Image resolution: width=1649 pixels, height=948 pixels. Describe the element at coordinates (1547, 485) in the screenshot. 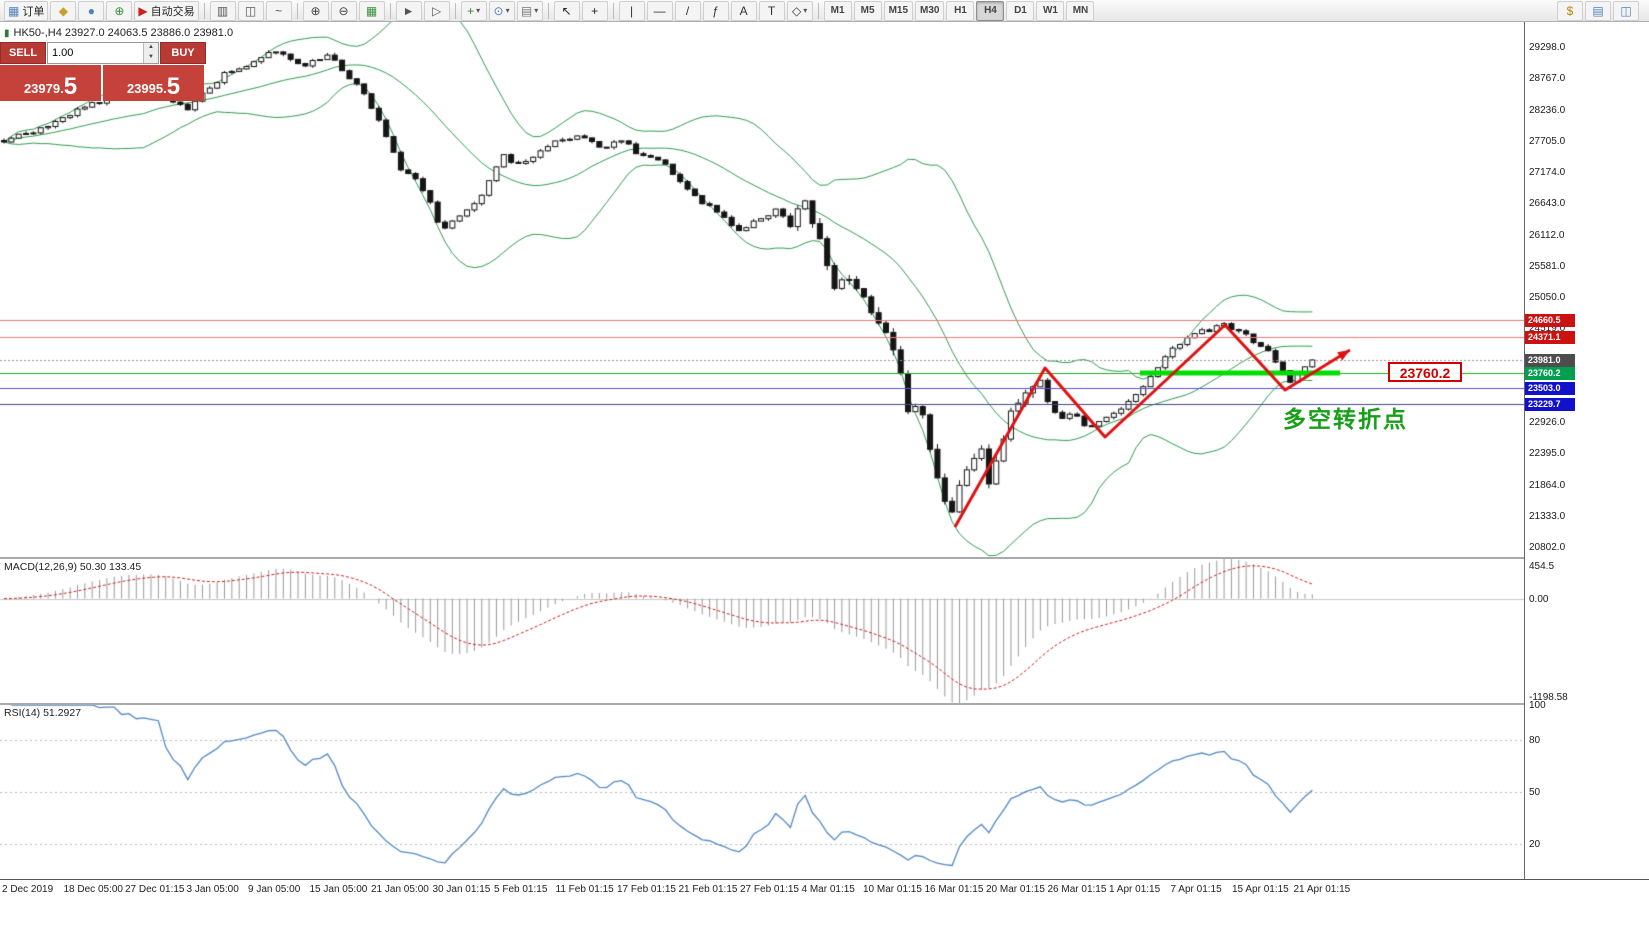

I see `price-axis-label: 21864.0` at that location.